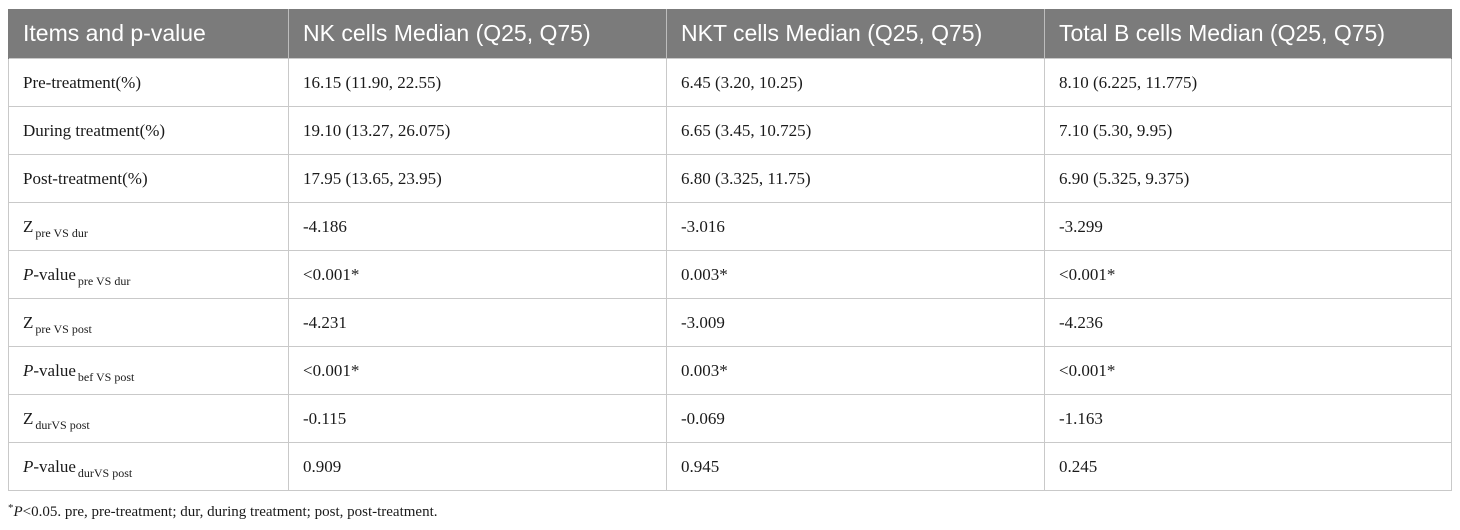  Describe the element at coordinates (148, 274) in the screenshot. I see `row-label: P-value pre VS dur` at that location.